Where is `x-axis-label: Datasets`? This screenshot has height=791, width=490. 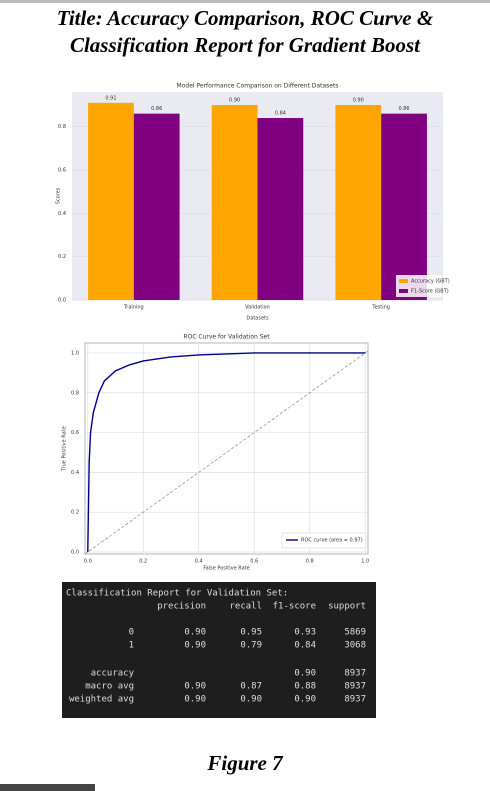
x-axis-label: Datasets is located at coordinates (257, 319).